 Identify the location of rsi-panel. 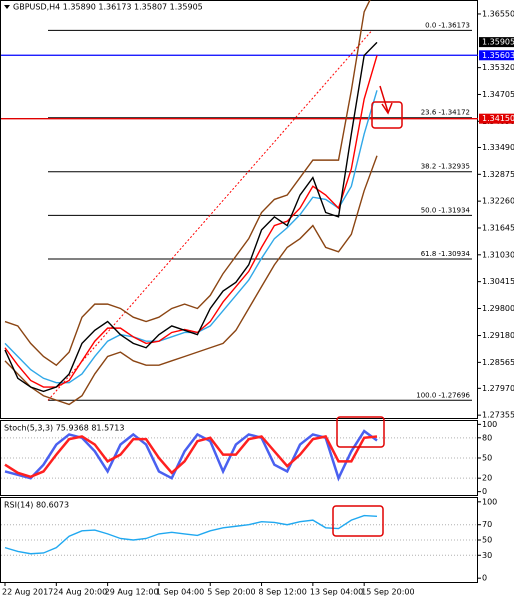
(239, 540).